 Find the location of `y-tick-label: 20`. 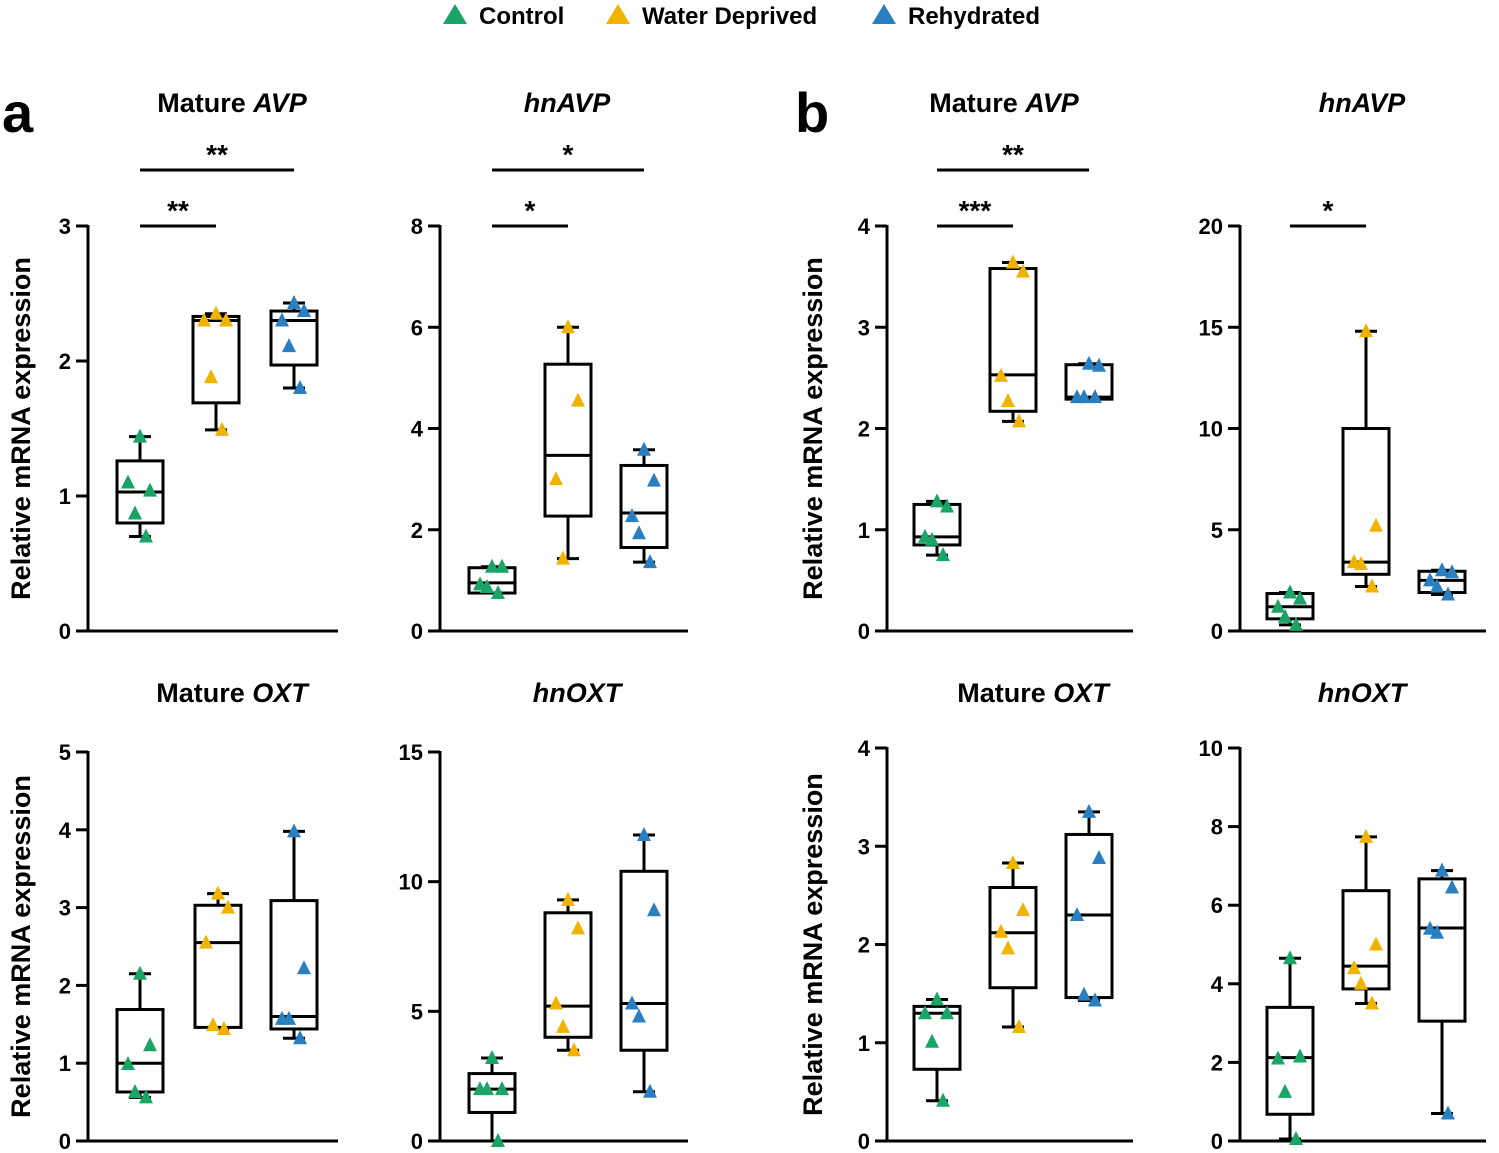

y-tick-label: 20 is located at coordinates (1211, 226).